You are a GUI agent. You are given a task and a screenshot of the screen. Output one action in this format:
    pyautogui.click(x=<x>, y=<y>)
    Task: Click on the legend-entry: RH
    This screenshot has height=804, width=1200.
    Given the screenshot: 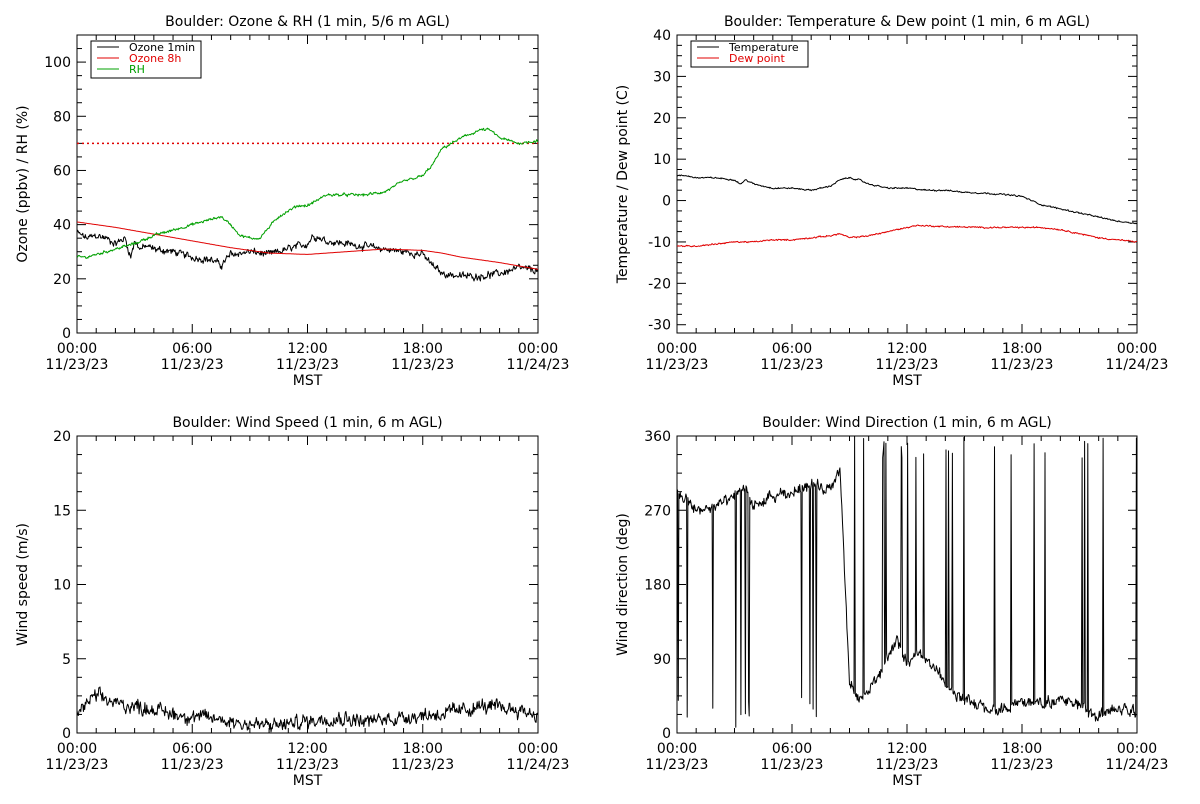 What is the action you would take?
    pyautogui.click(x=137, y=69)
    